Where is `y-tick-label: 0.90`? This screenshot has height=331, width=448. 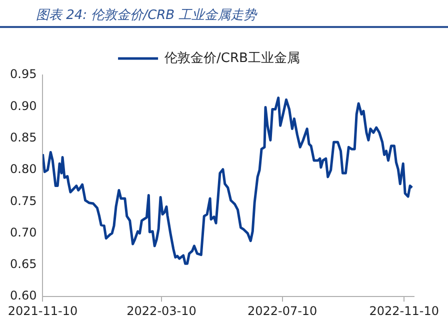
y-tick-label: 0.90 is located at coordinates (23, 105).